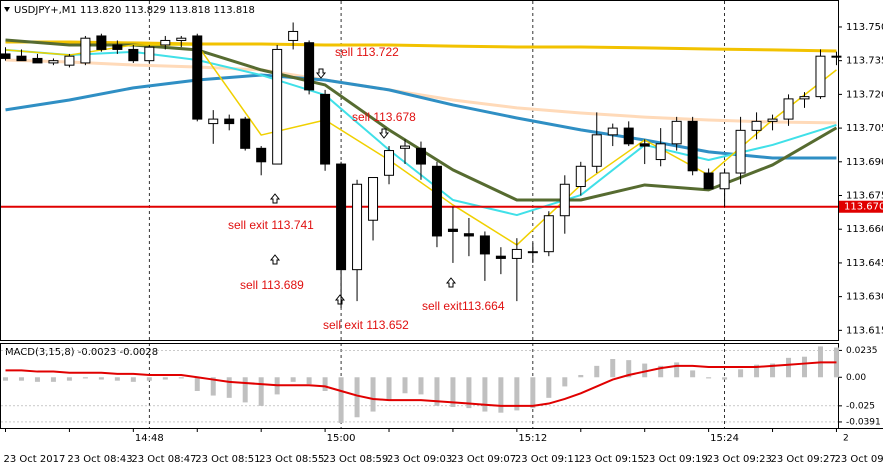  What do you see at coordinates (272, 285) in the screenshot?
I see `annotation: sell 113.689` at bounding box center [272, 285].